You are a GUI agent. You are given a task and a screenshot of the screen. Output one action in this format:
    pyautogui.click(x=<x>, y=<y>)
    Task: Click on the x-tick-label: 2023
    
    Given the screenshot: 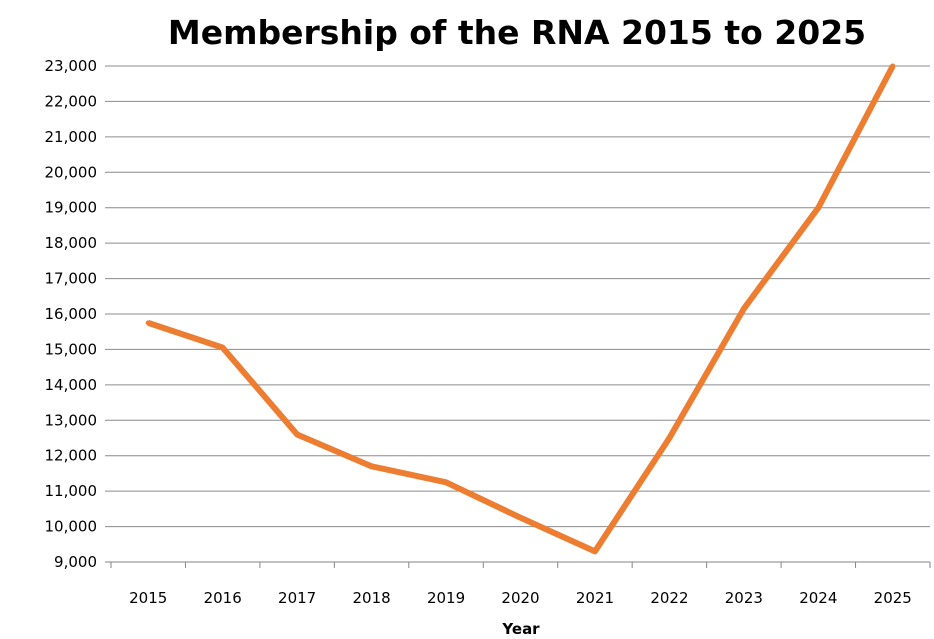 What is the action you would take?
    pyautogui.click(x=744, y=598)
    